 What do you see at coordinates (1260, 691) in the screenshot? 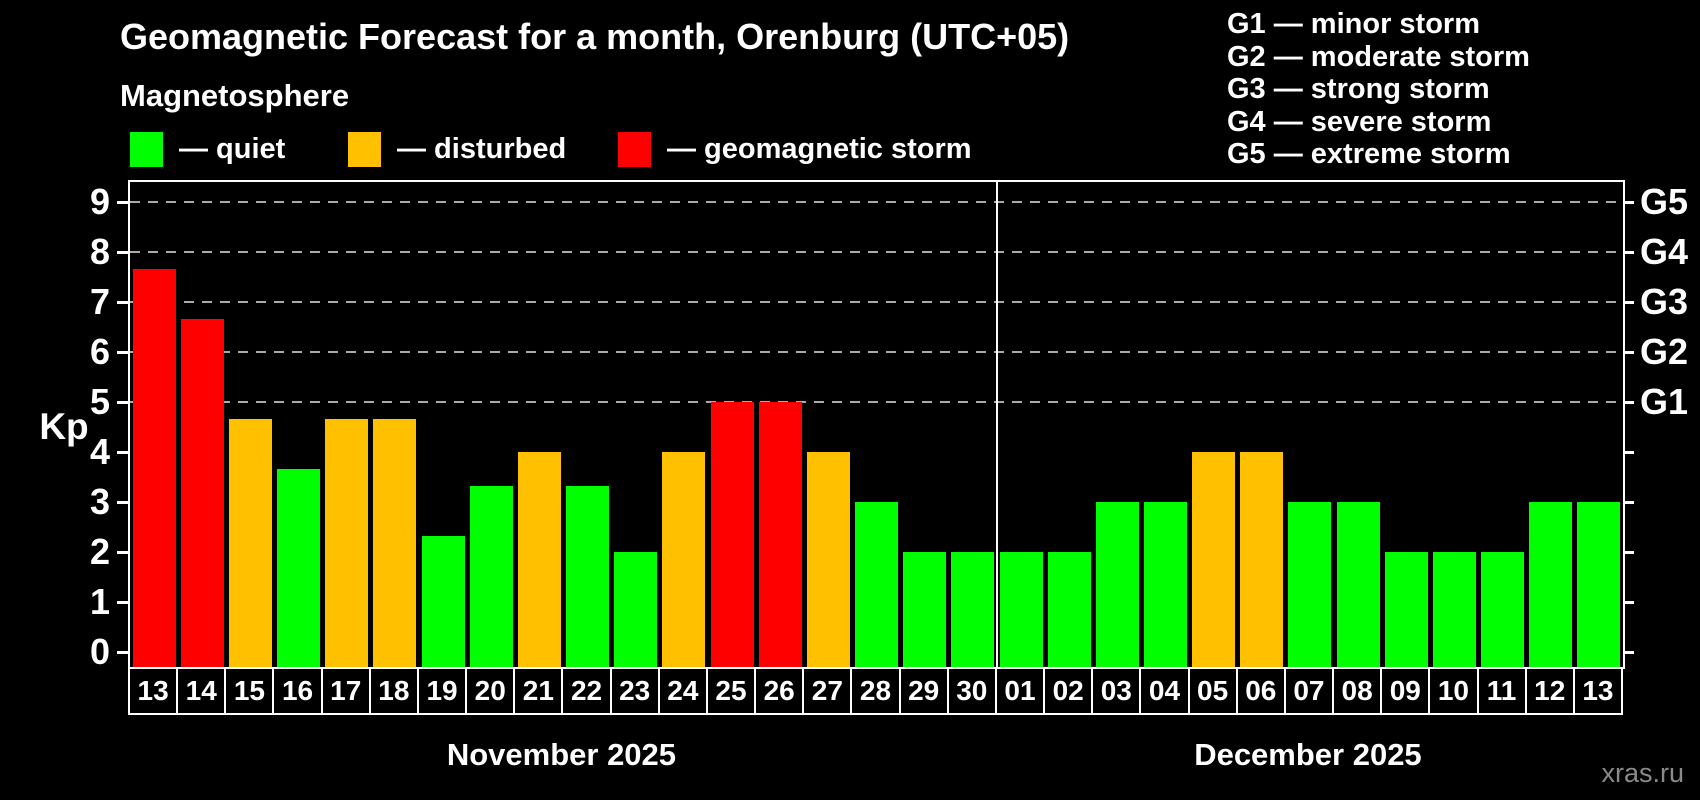
I see `day-box: 06` at bounding box center [1260, 691].